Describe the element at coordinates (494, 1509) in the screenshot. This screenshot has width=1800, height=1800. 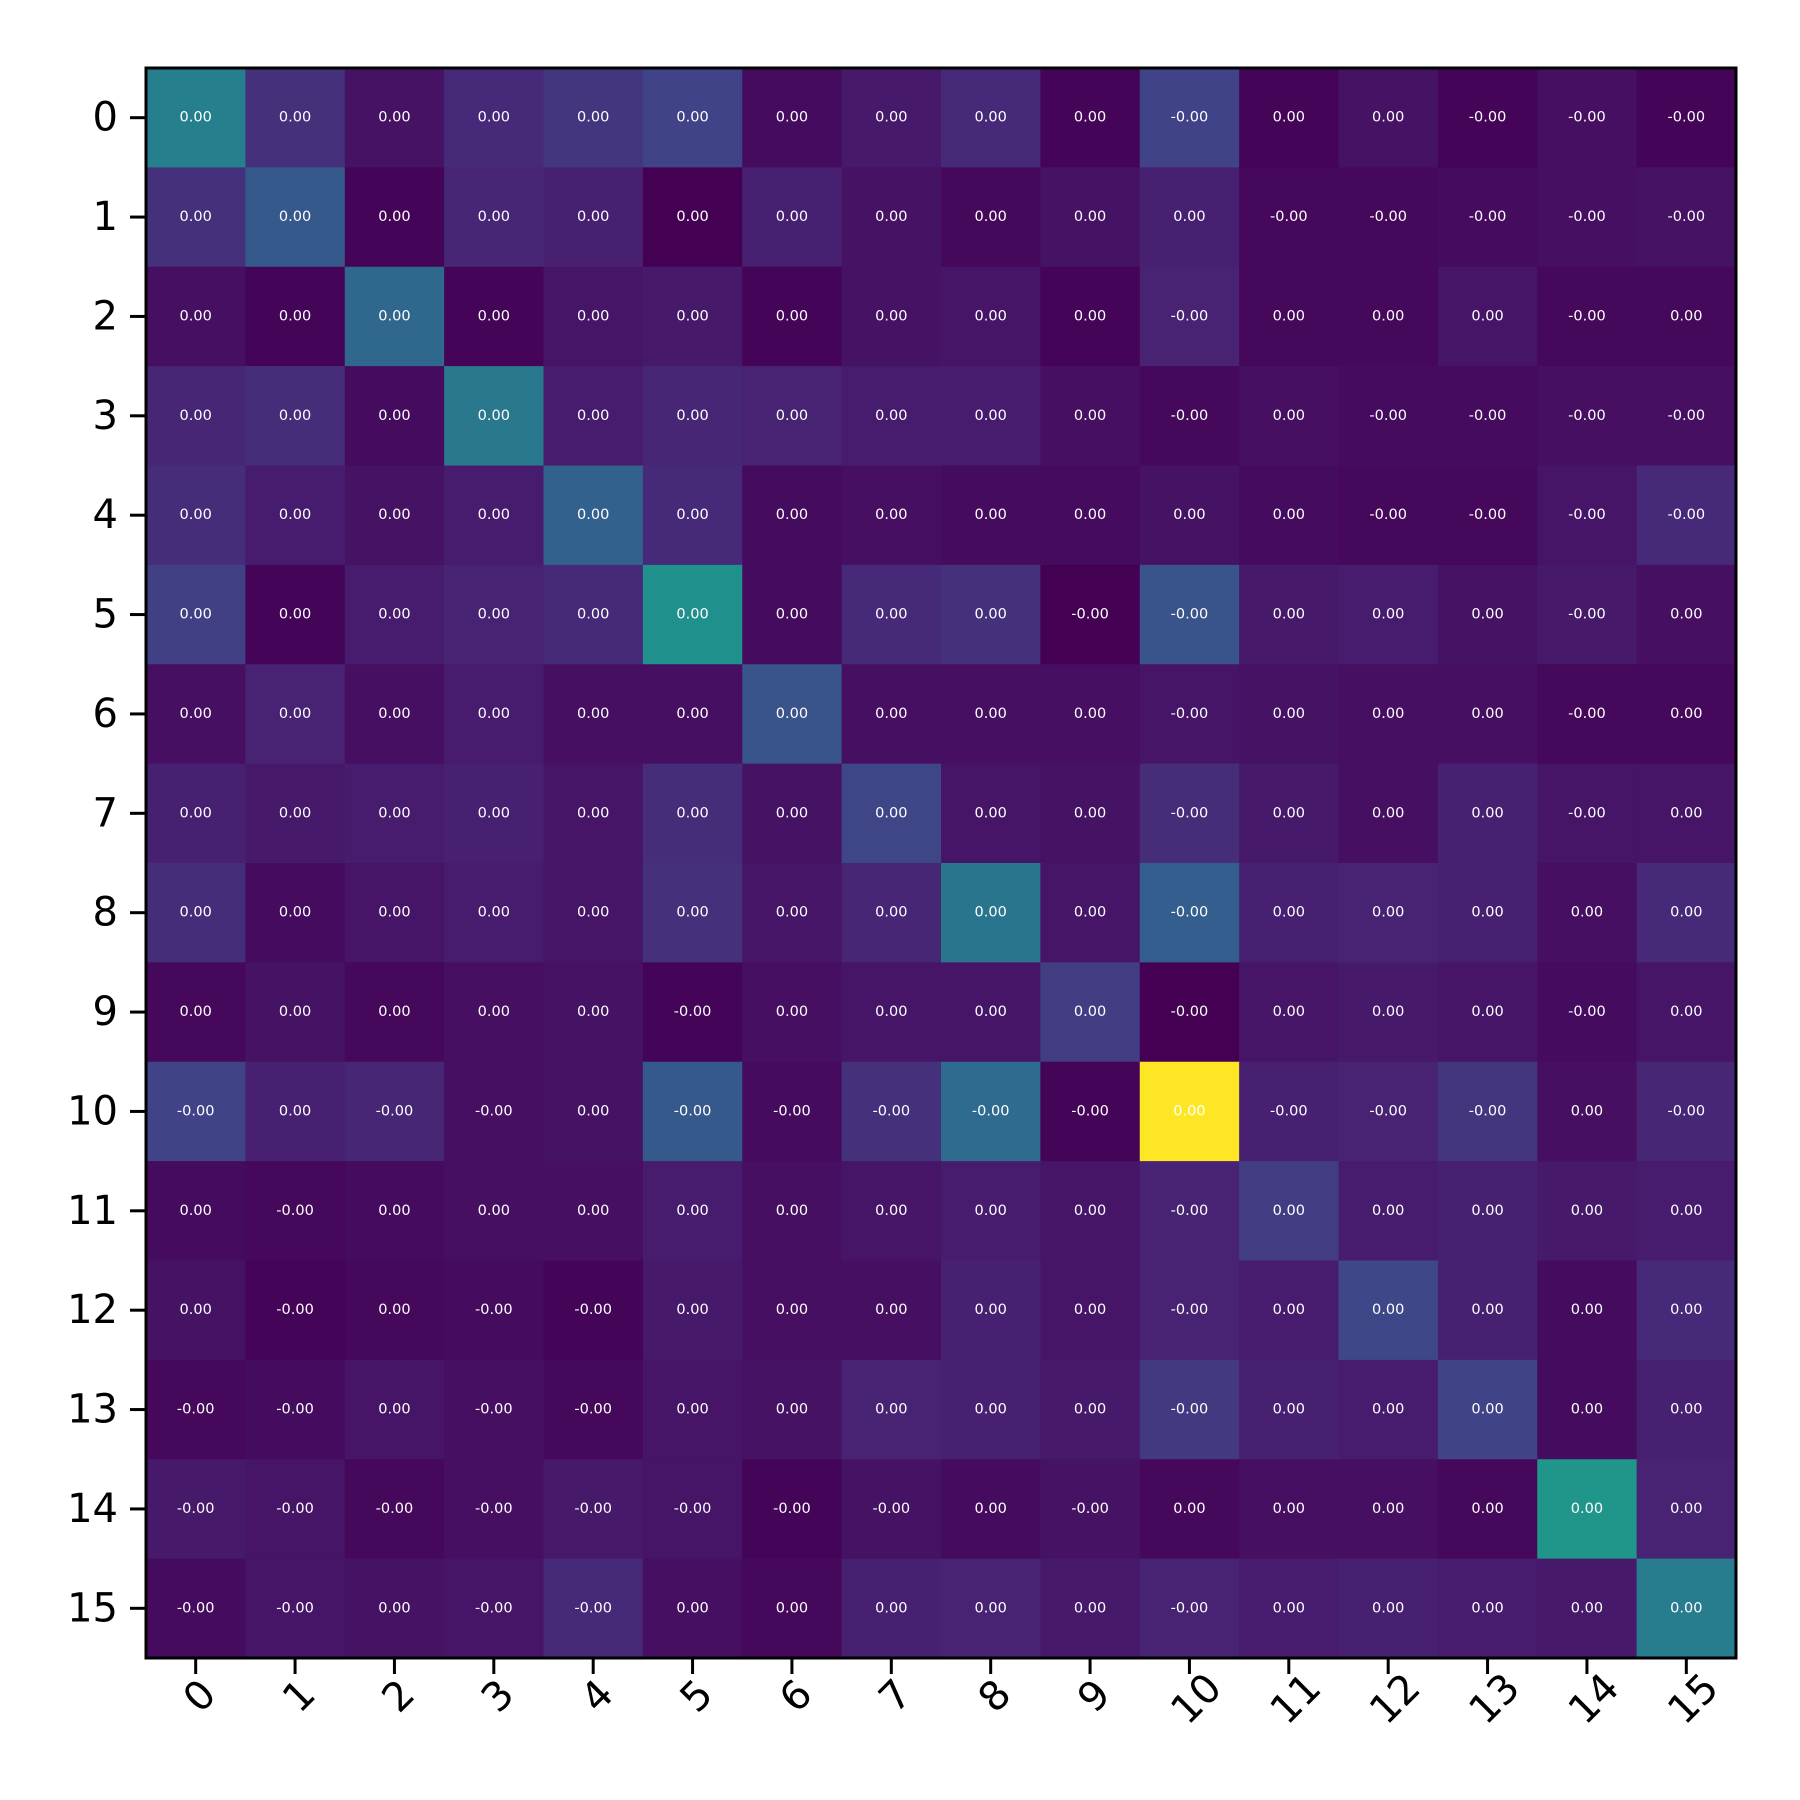
I see `cell-label-14-3: -0.00` at that location.